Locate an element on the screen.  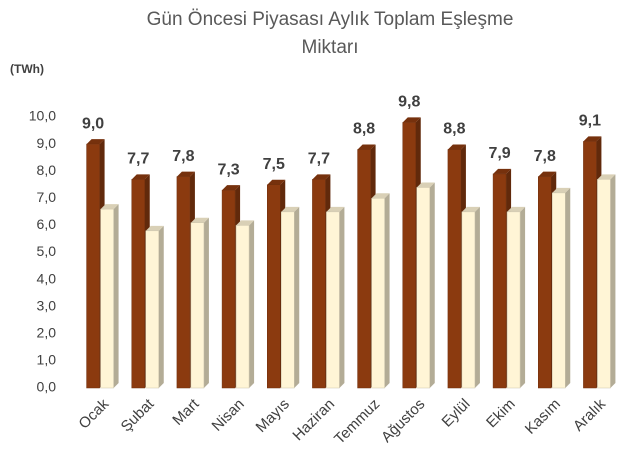
x-tick-label: Mayıs is located at coordinates (273, 416).